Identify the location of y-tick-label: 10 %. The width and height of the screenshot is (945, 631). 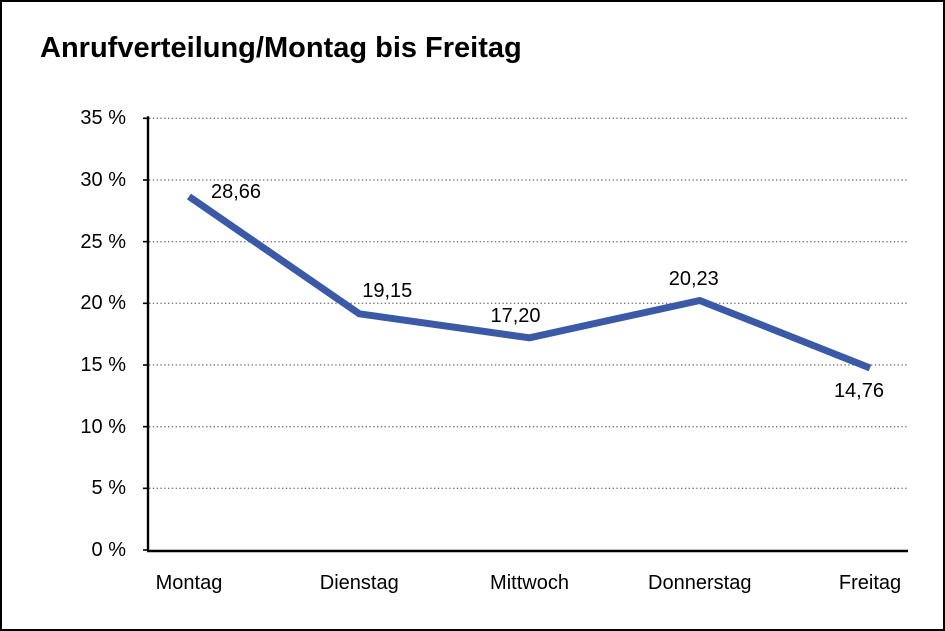
(103, 426).